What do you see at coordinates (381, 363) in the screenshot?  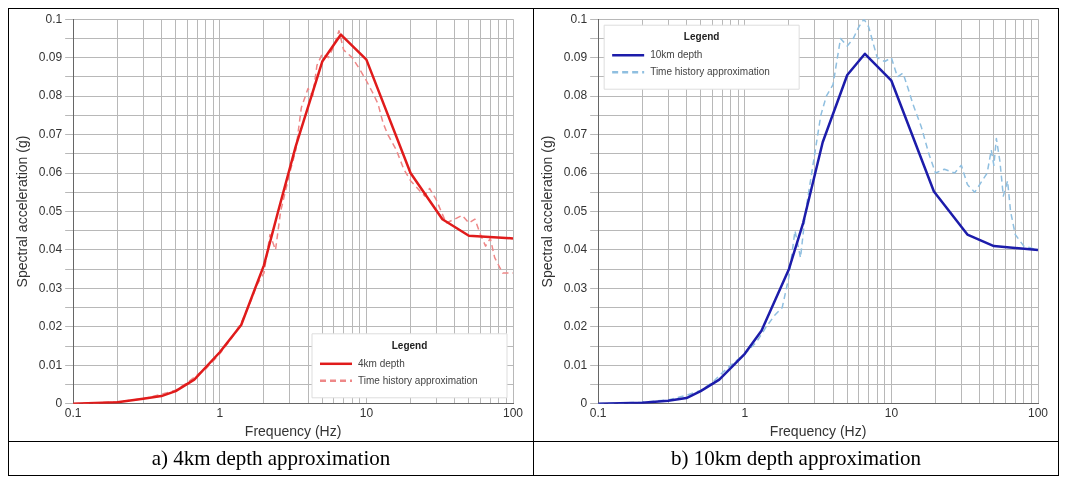 I see `legend-label: 4km depth` at bounding box center [381, 363].